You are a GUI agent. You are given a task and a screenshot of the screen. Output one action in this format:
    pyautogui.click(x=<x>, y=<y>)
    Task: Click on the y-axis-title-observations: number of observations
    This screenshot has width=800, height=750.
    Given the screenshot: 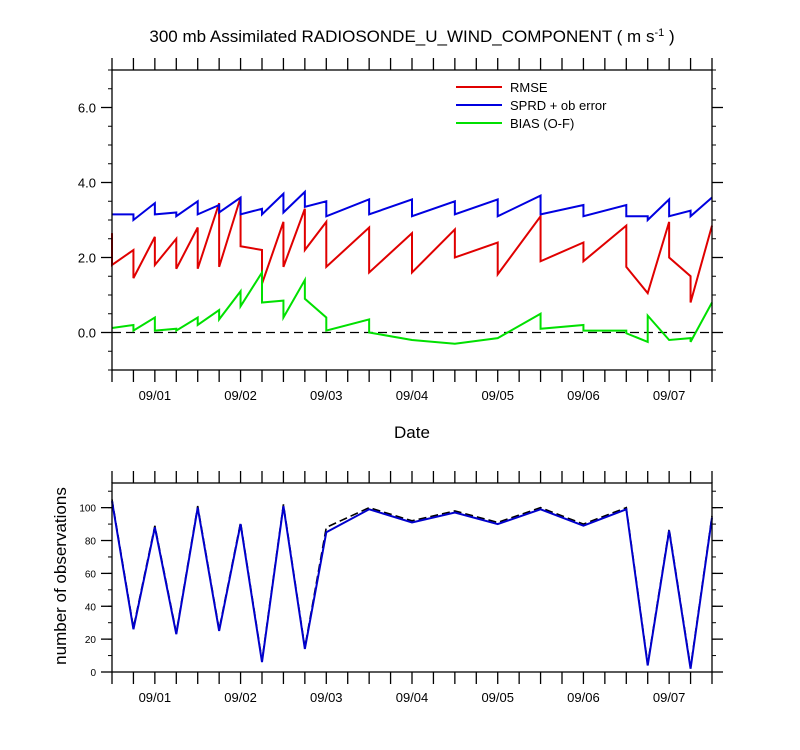 What is the action you would take?
    pyautogui.click(x=60, y=576)
    